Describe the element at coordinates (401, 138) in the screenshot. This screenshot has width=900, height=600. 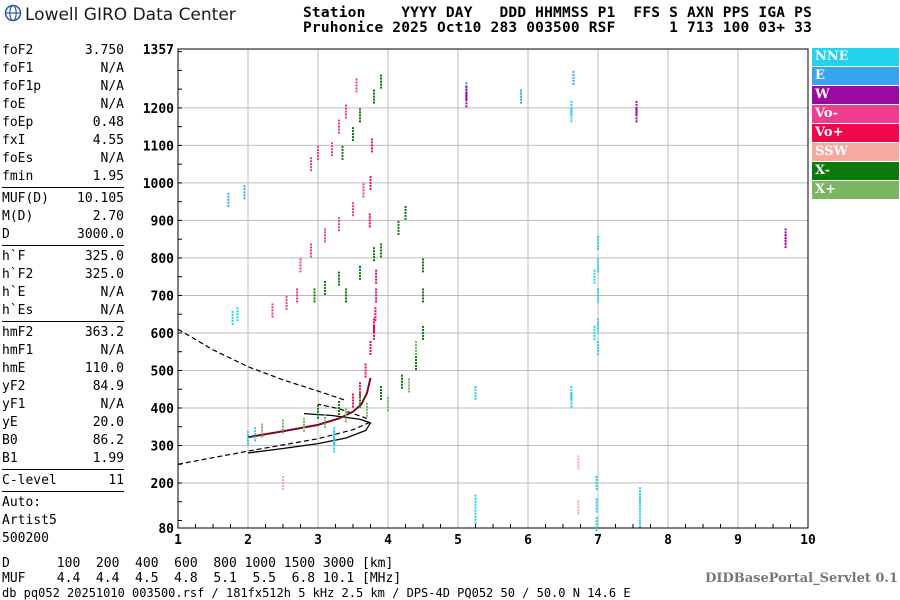
I see `series-e` at that location.